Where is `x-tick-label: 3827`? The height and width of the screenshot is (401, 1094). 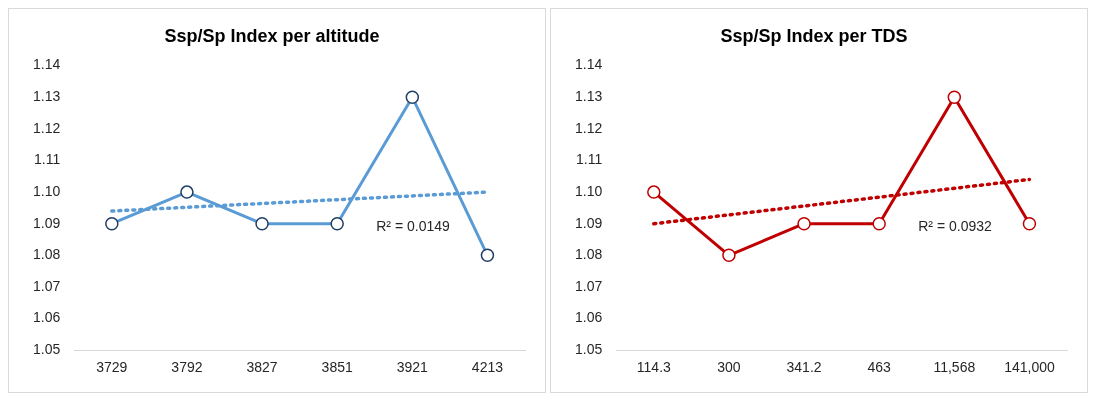
x-tick-label: 3827 is located at coordinates (262, 367).